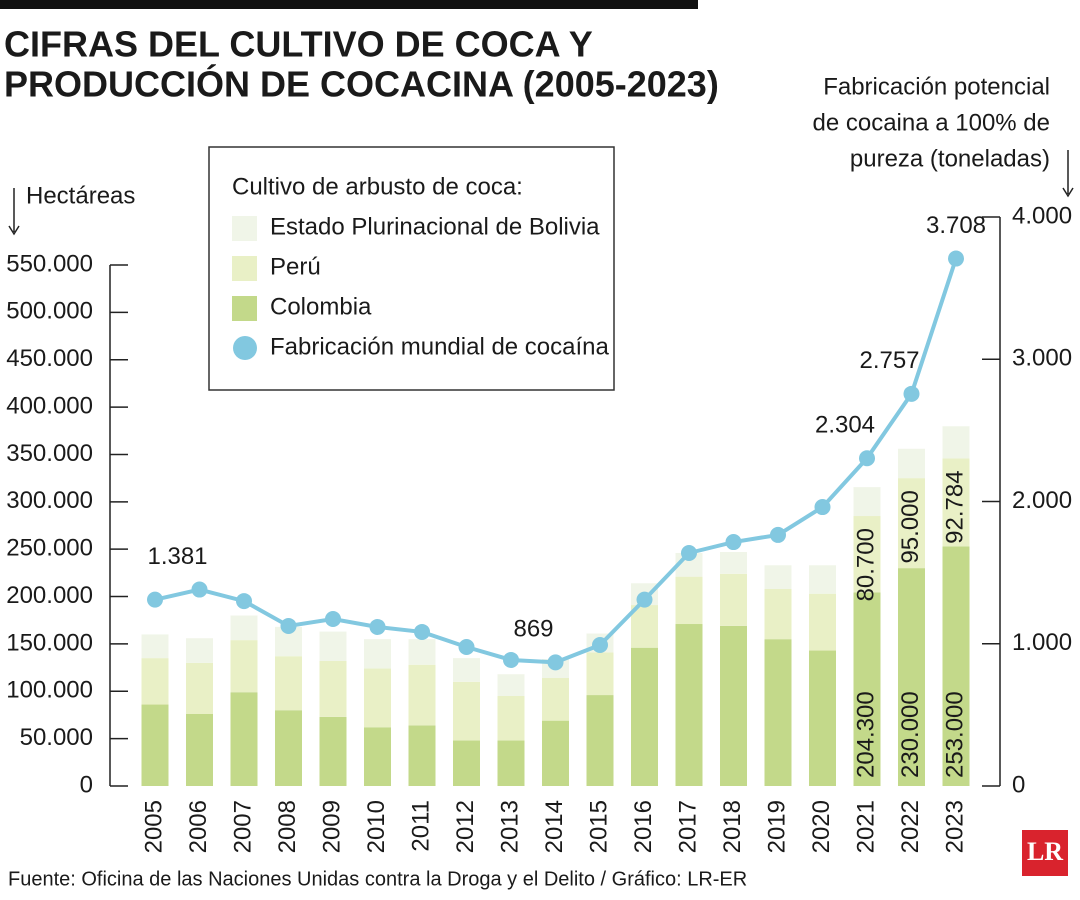 Image resolution: width=1080 pixels, height=900 pixels. I want to click on legend-label: Perú, so click(295, 266).